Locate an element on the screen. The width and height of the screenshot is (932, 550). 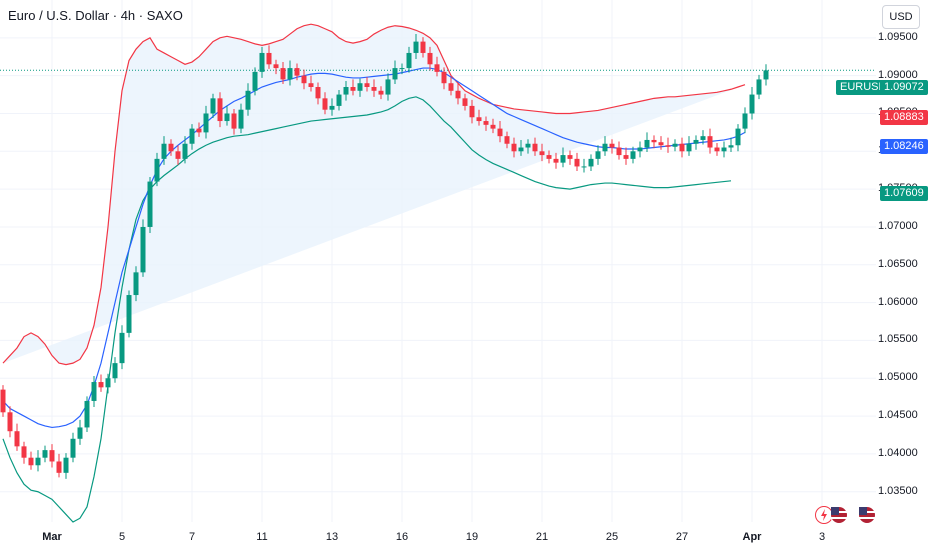
price-tick-label: 1.06500 is located at coordinates (898, 263).